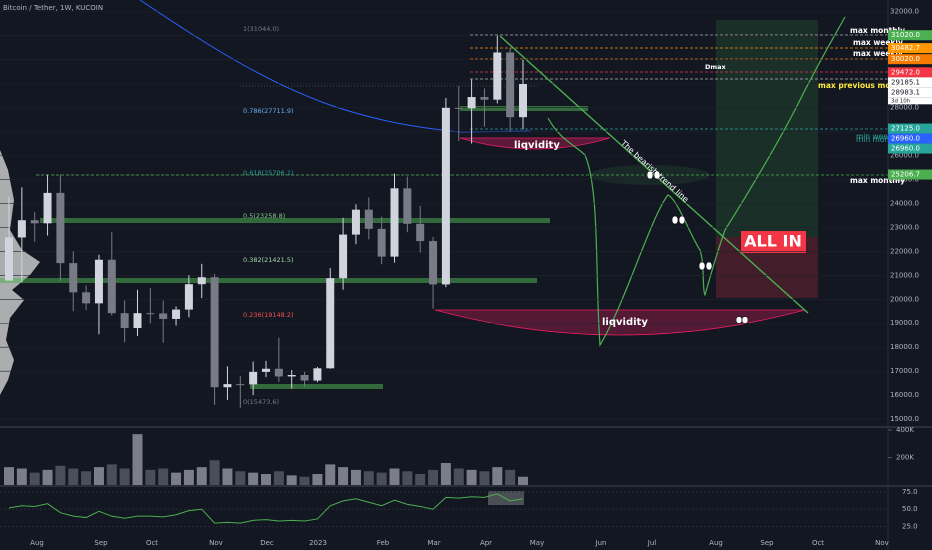 The height and width of the screenshot is (550, 932). What do you see at coordinates (506, 498) in the screenshot?
I see `rsi-band` at bounding box center [506, 498].